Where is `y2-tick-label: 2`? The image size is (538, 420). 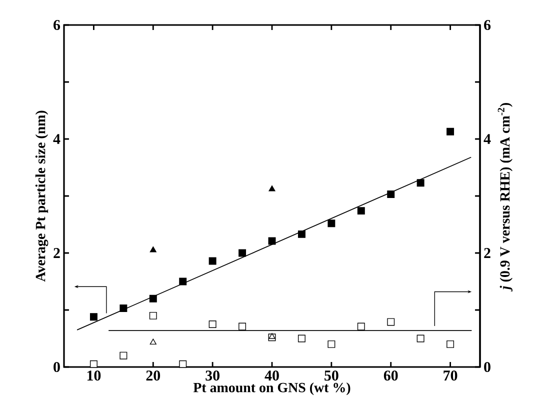
y2-tick-label: 2 is located at coordinates (487, 253).